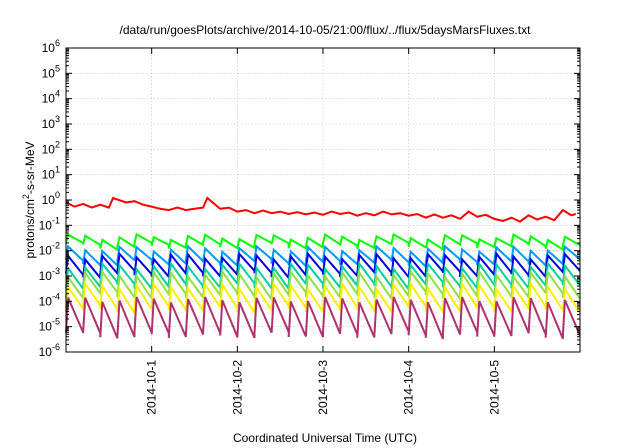 This screenshot has height=448, width=640. What do you see at coordinates (323, 387) in the screenshot?
I see `x-tick-label: 2014-10-3` at bounding box center [323, 387].